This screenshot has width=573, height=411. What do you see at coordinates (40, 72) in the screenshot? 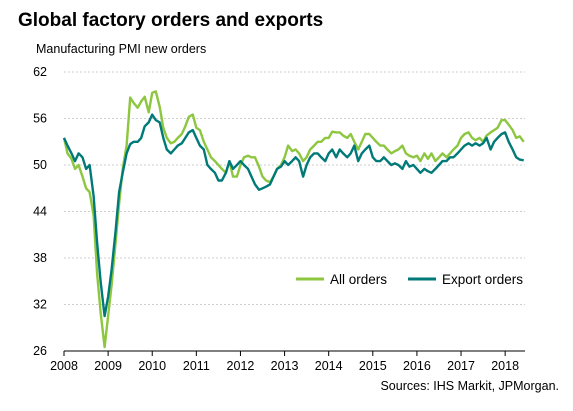
I see `y-tick-label: 62` at bounding box center [40, 72].